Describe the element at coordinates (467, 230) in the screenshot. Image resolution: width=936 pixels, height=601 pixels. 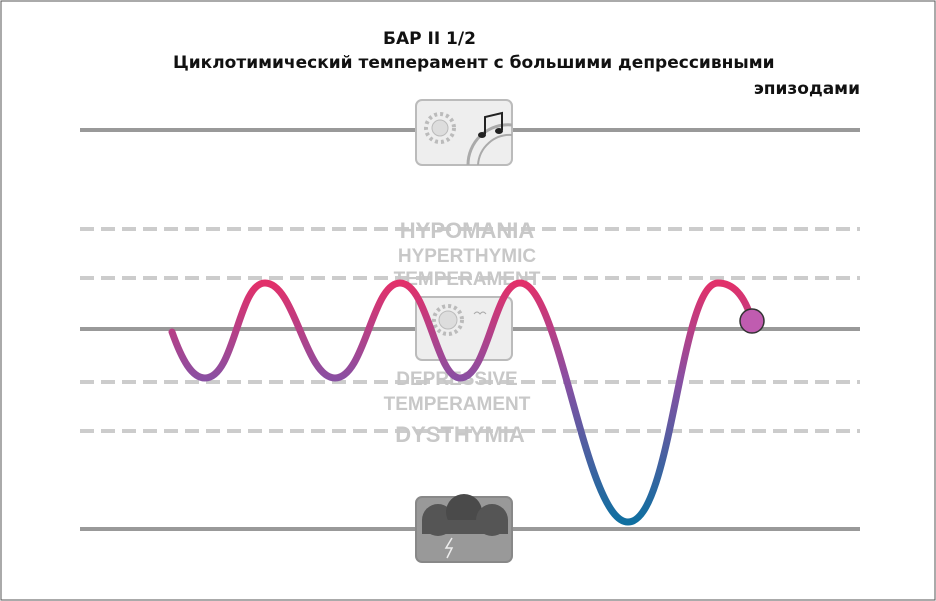
I see `zone-label: HYPOMANIA` at that location.